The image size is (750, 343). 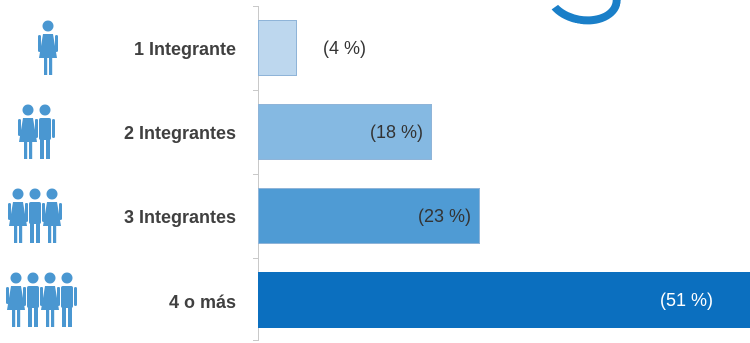 I want to click on category-label: 2 Integrantes, so click(x=136, y=133).